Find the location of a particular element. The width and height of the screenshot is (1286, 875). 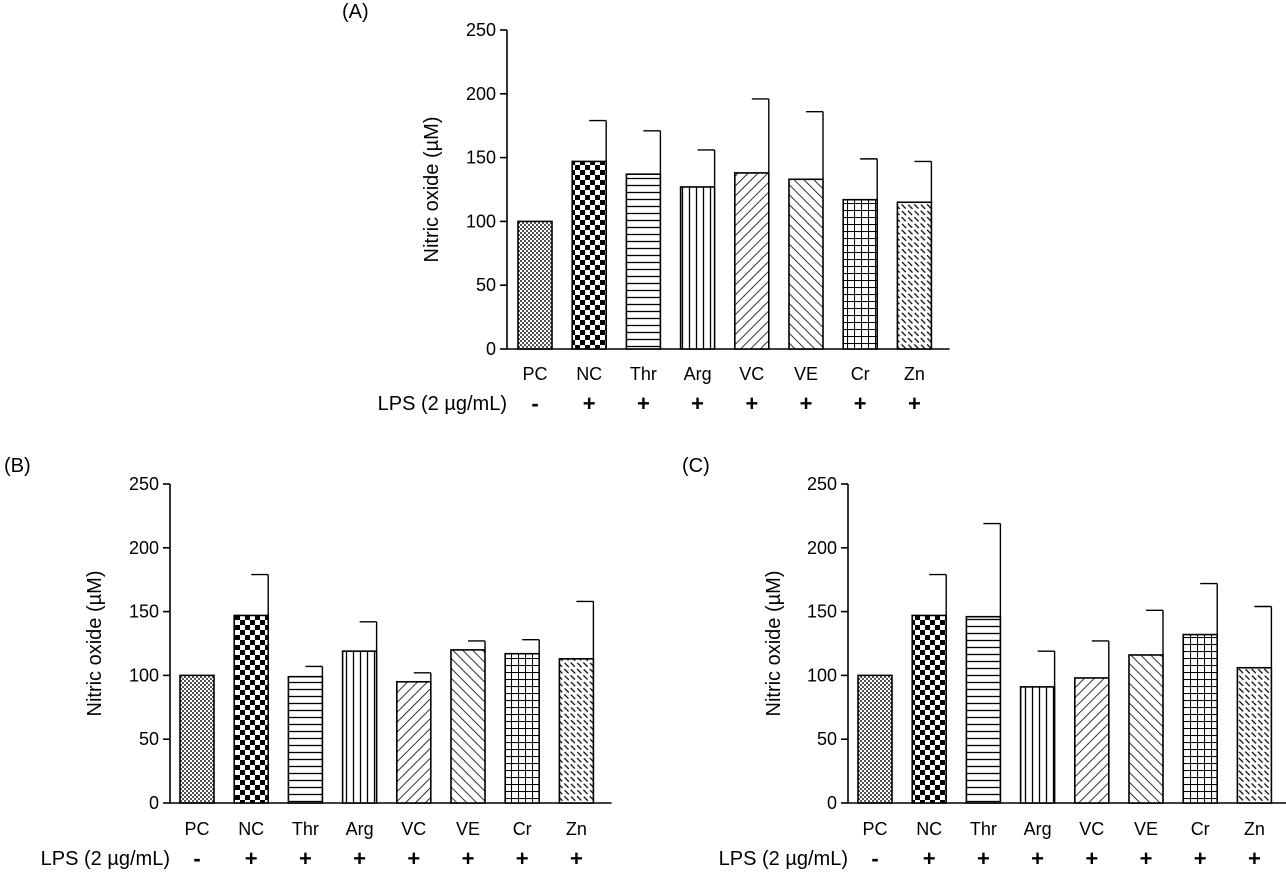

panel-label: (C) is located at coordinates (696, 466).